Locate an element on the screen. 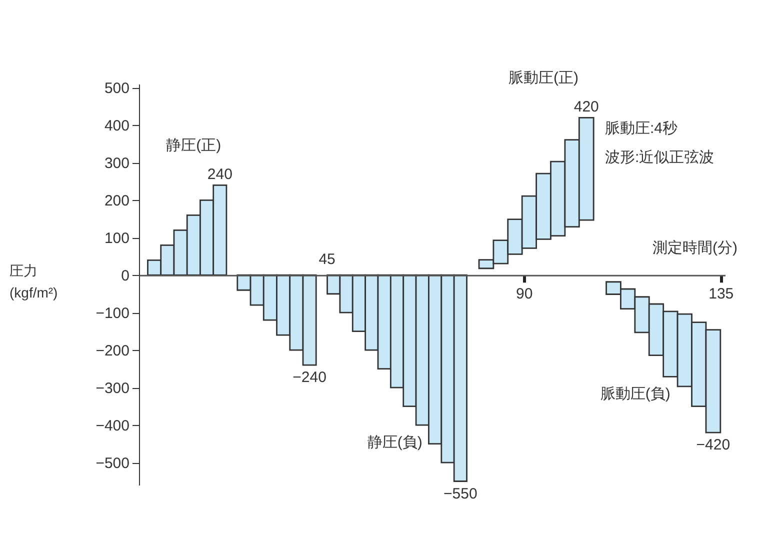 The width and height of the screenshot is (770, 542). x-tick-label: 135 is located at coordinates (721, 294).